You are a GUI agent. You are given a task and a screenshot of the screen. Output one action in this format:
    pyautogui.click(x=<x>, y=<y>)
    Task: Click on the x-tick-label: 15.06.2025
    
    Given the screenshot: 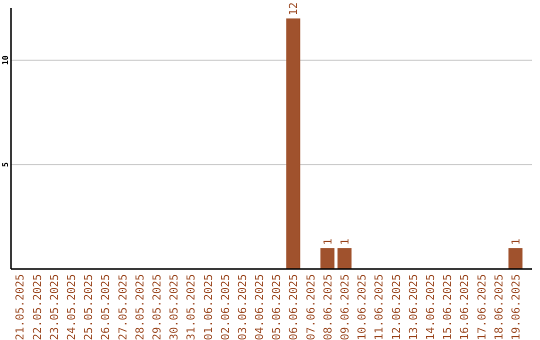 What is the action you would take?
    pyautogui.click(x=447, y=307)
    